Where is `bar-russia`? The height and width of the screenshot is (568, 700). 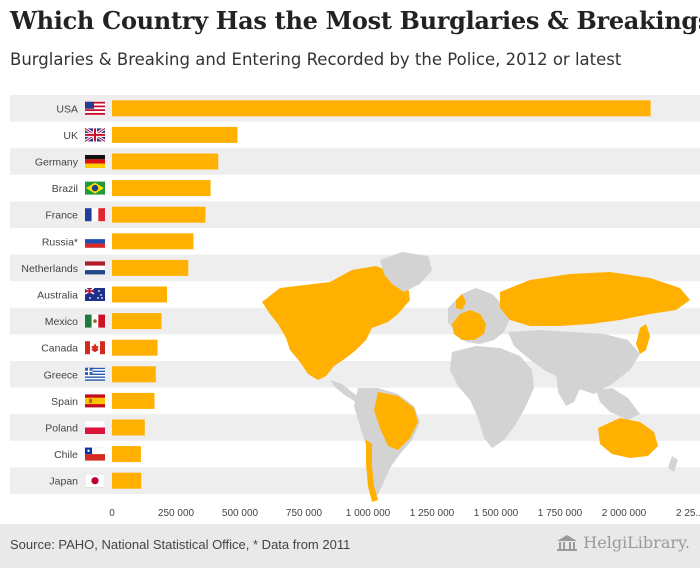 bar-russia is located at coordinates (153, 241).